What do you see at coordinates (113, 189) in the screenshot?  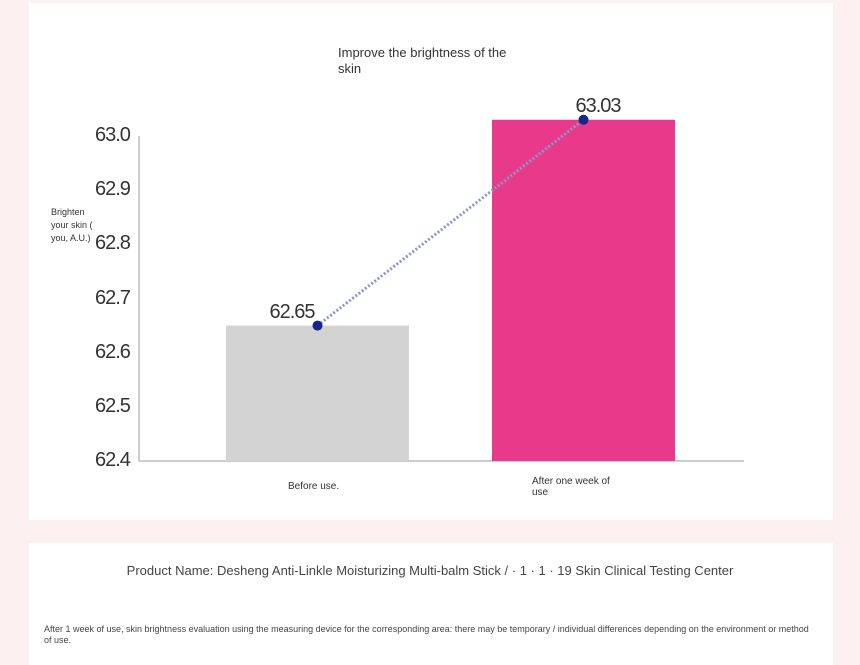 I see `y-tick-label: 62.9` at bounding box center [113, 189].